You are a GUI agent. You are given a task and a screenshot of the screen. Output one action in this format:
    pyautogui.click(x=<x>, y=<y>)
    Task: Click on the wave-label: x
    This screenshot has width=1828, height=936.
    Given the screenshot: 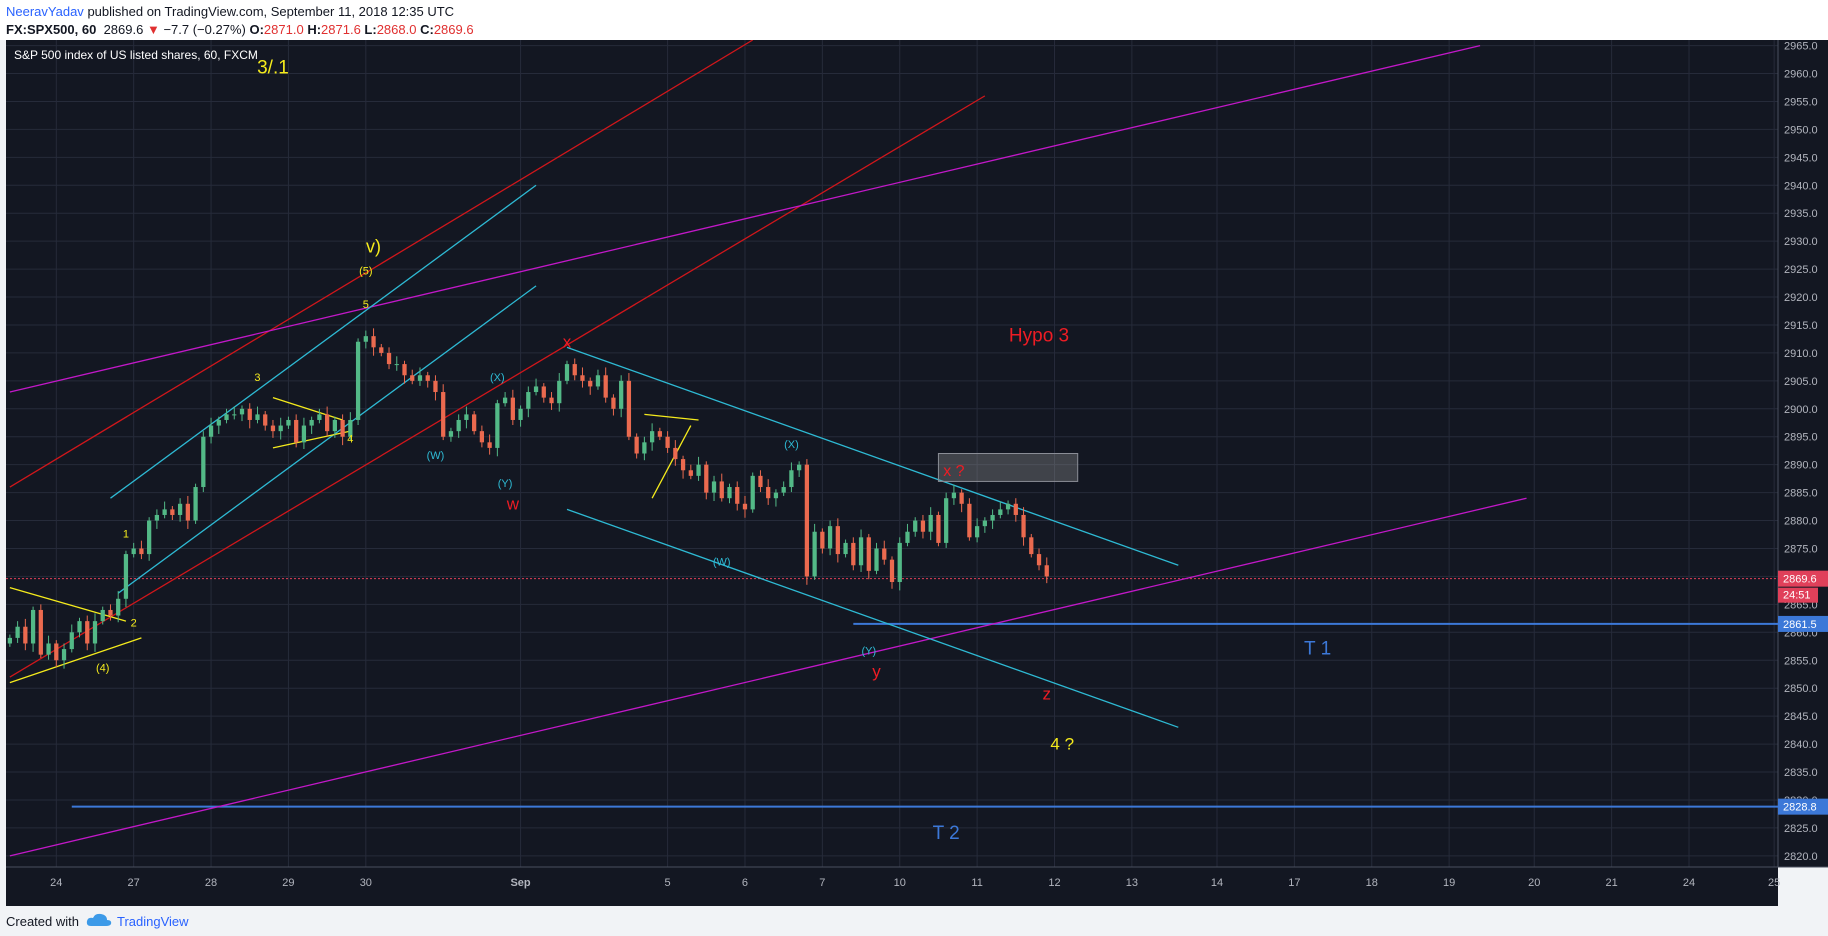 What is the action you would take?
    pyautogui.click(x=567, y=341)
    